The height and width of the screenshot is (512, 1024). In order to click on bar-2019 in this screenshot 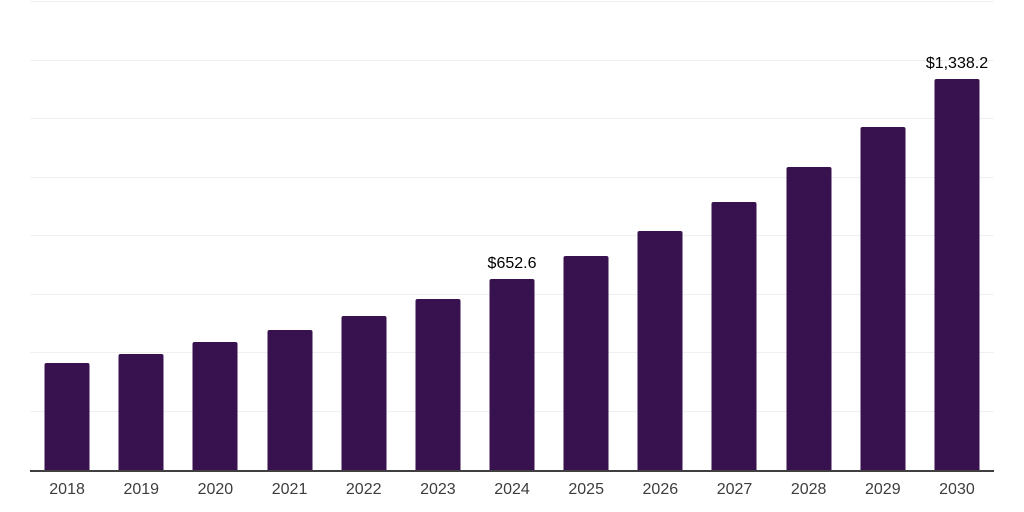, I will do `click(141, 412)`.